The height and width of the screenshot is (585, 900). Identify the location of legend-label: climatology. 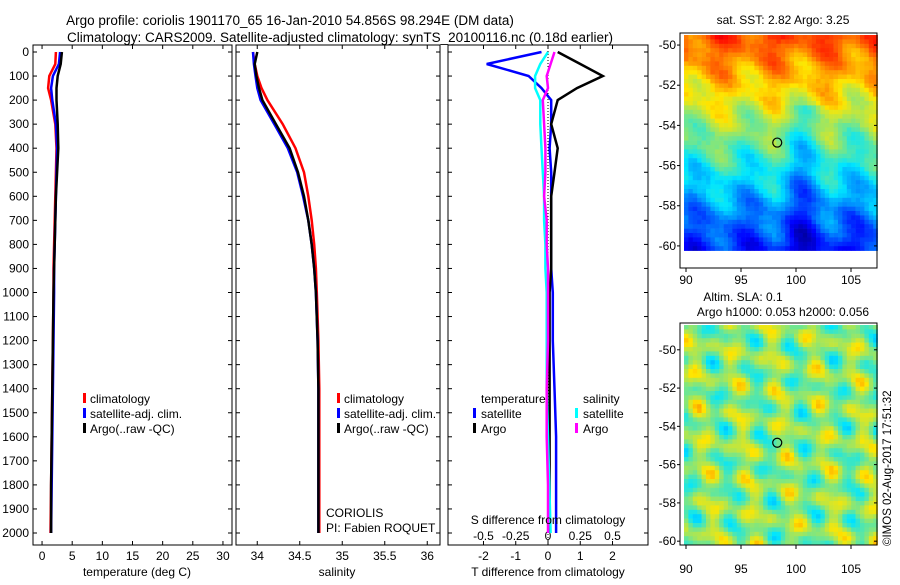
(374, 399).